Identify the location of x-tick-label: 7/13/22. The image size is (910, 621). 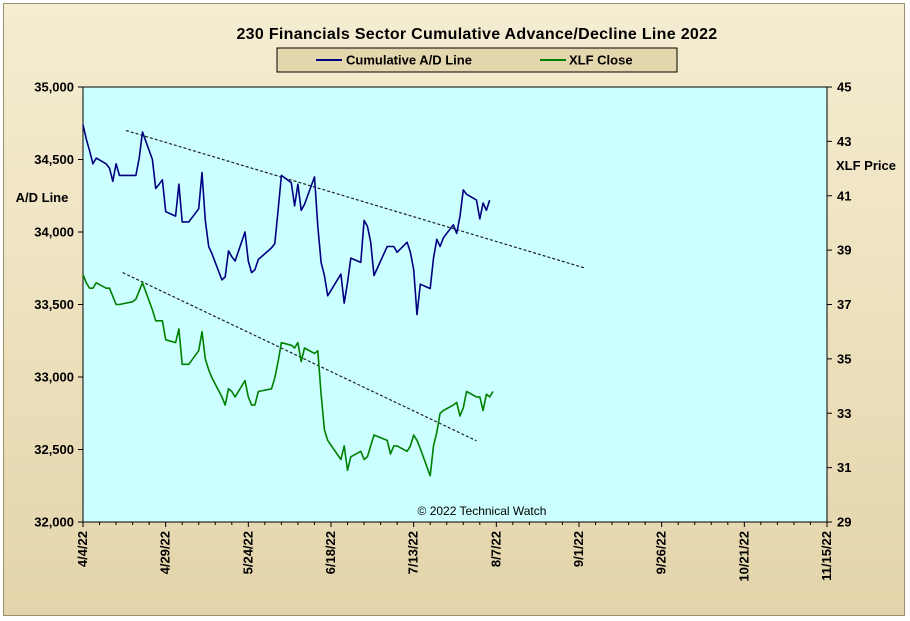
(413, 552).